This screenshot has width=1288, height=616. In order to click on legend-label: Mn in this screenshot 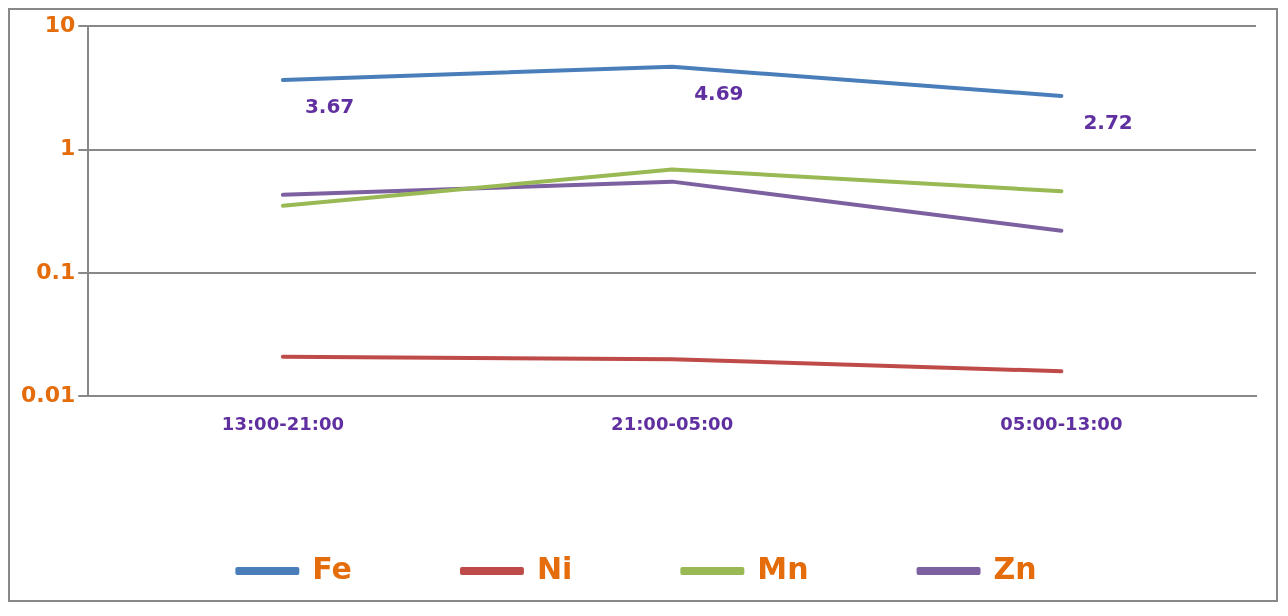, I will do `click(783, 568)`.